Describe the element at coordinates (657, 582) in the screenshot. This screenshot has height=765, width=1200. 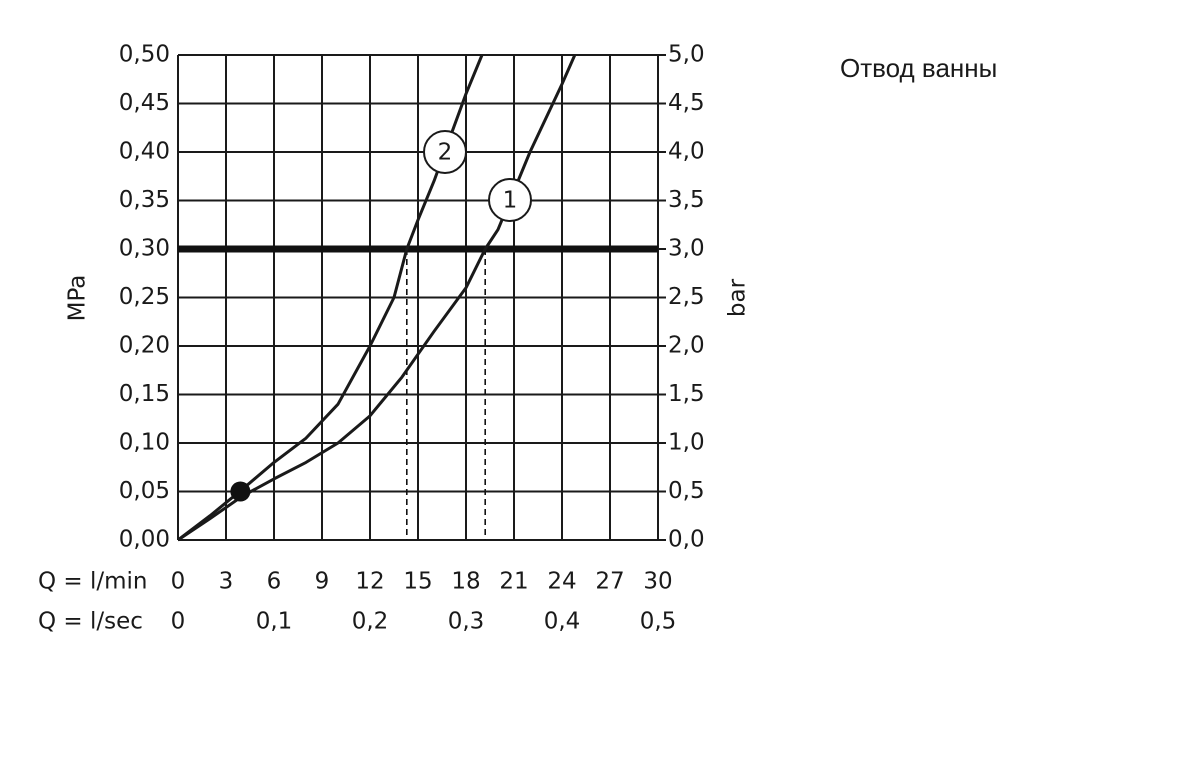
I see `x-tick-label: 30` at that location.